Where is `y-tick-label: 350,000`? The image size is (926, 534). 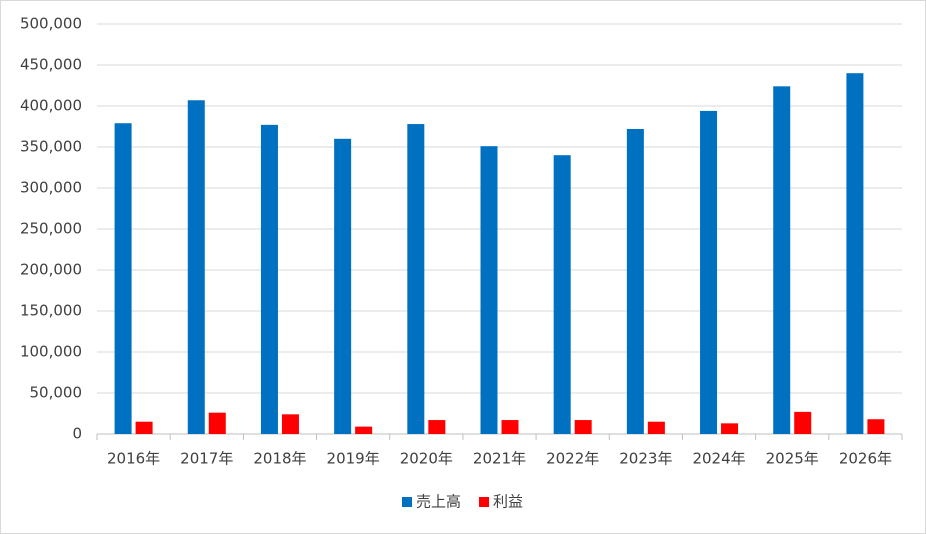
y-tick-label: 350,000 is located at coordinates (51, 147).